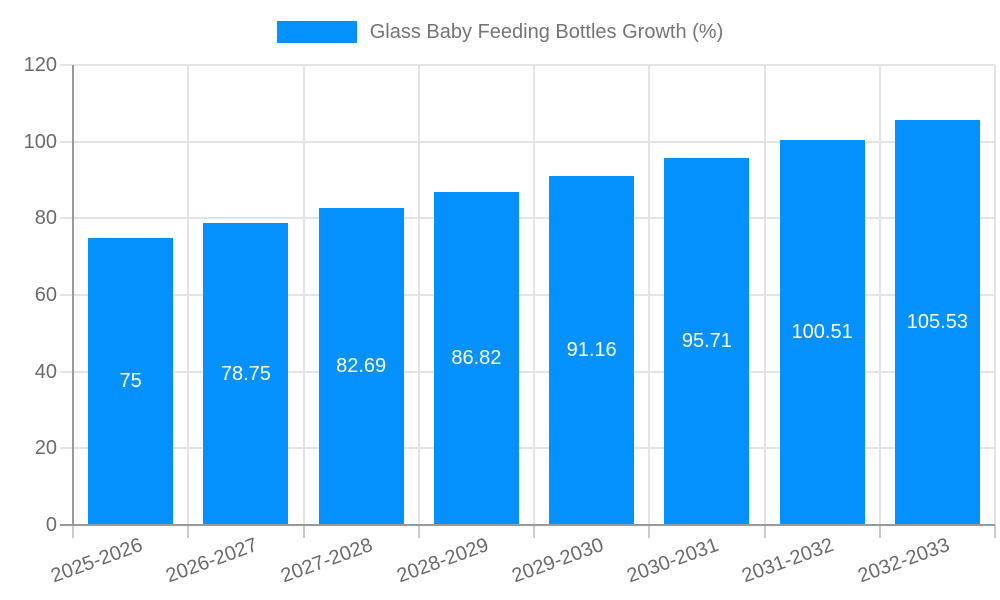 This screenshot has height=600, width=1000. What do you see at coordinates (558, 560) in the screenshot?
I see `x-axis-tick-label: 2029-2030` at bounding box center [558, 560].